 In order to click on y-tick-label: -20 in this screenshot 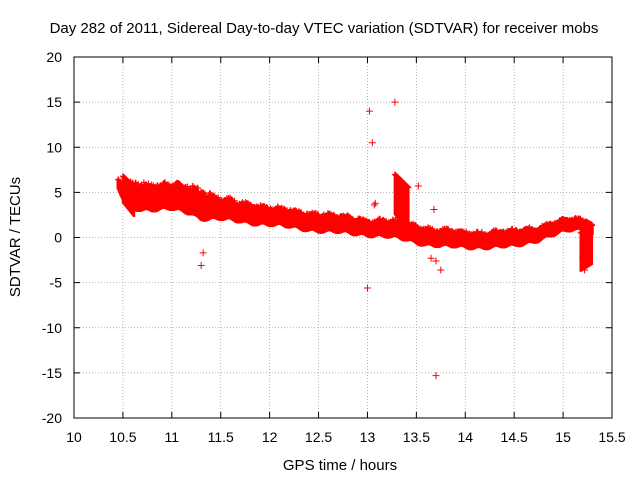, I will do `click(52, 418)`.